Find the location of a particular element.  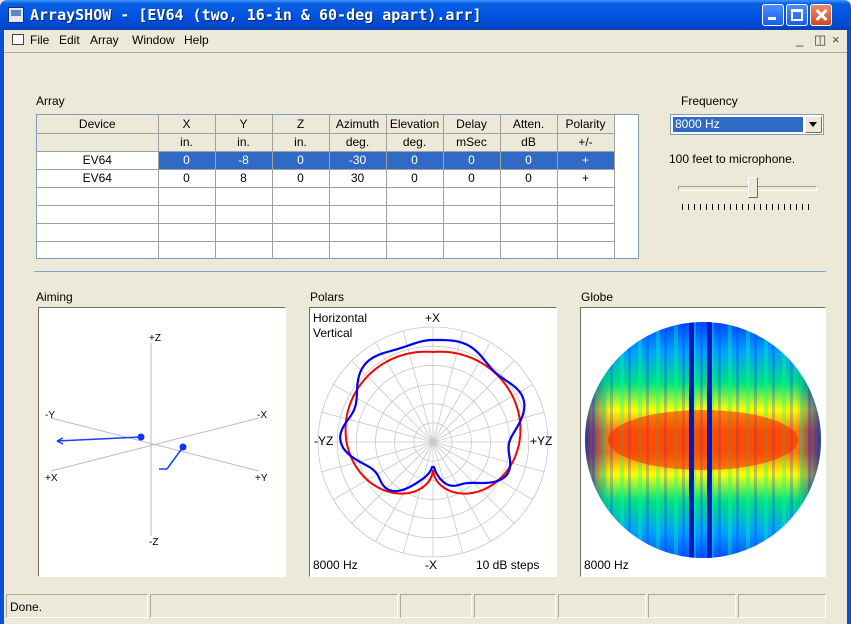

mdi-close-button: × is located at coordinates (836, 39).